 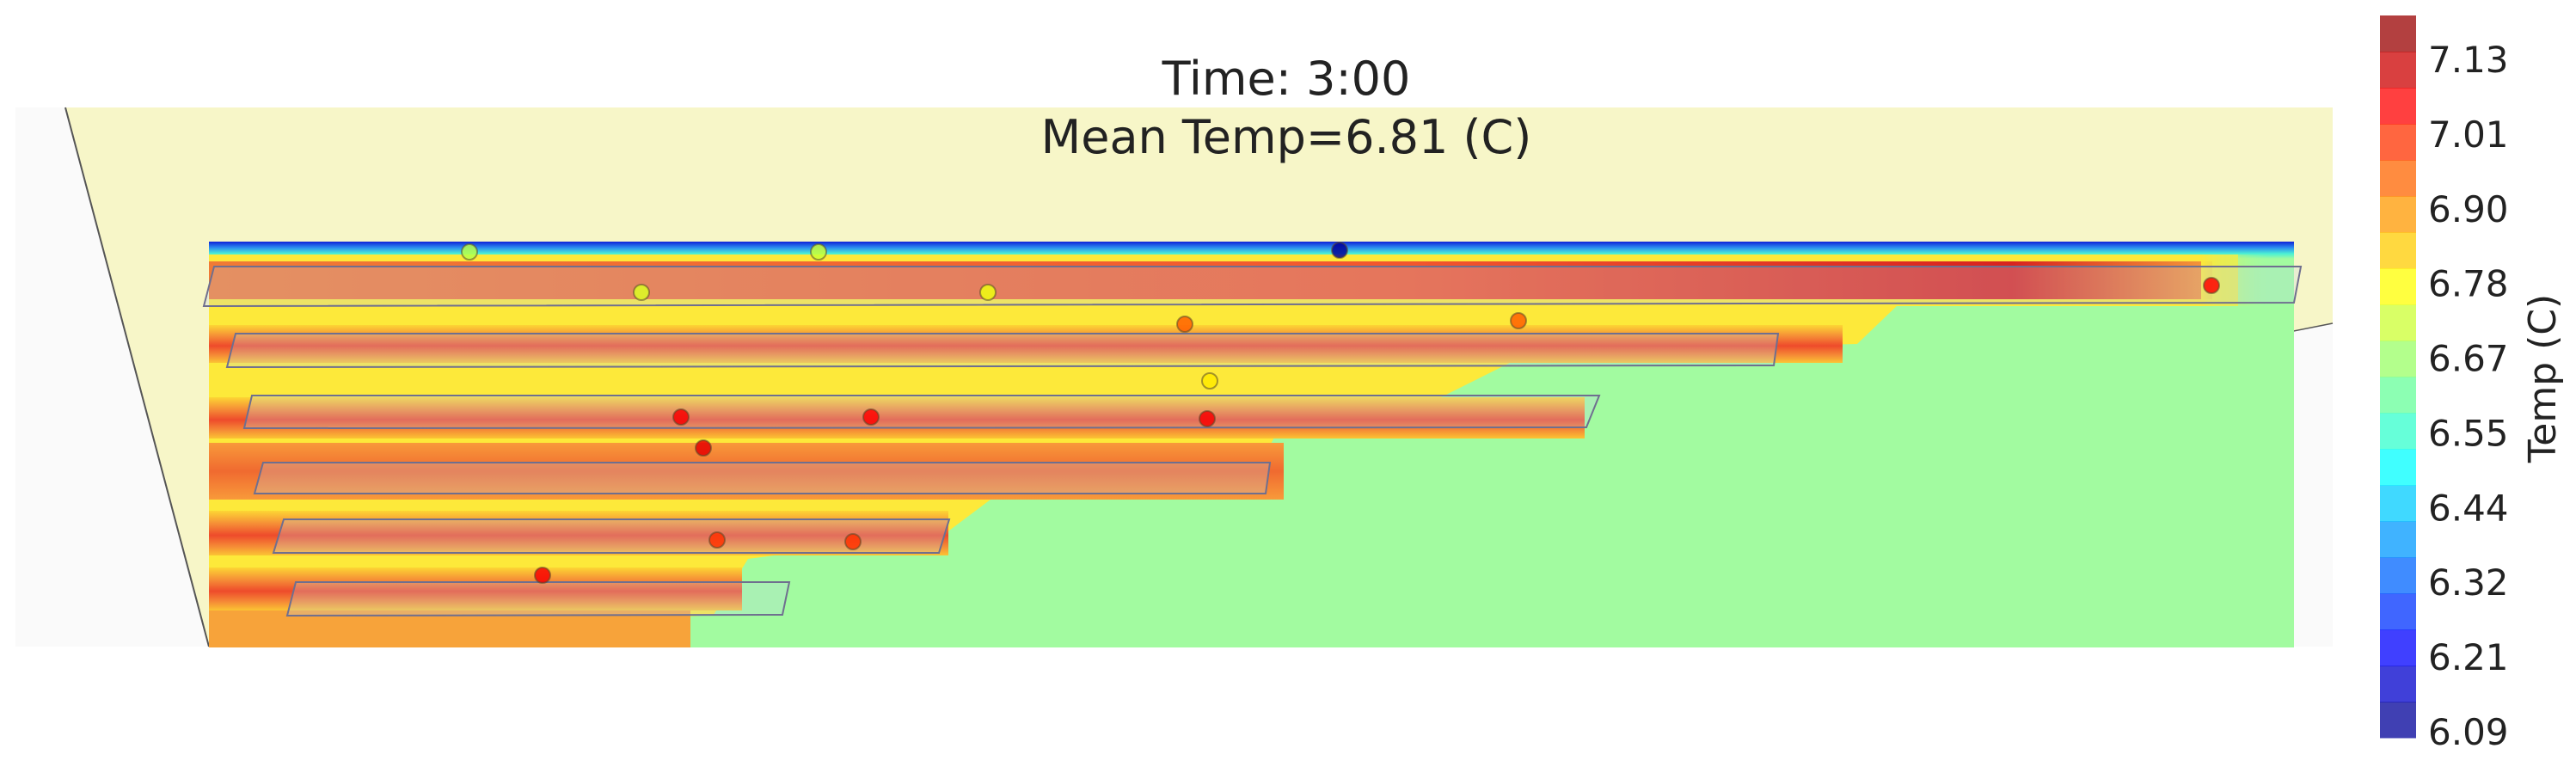 I want to click on colorbar-tick-label: 6.44, so click(x=2468, y=508).